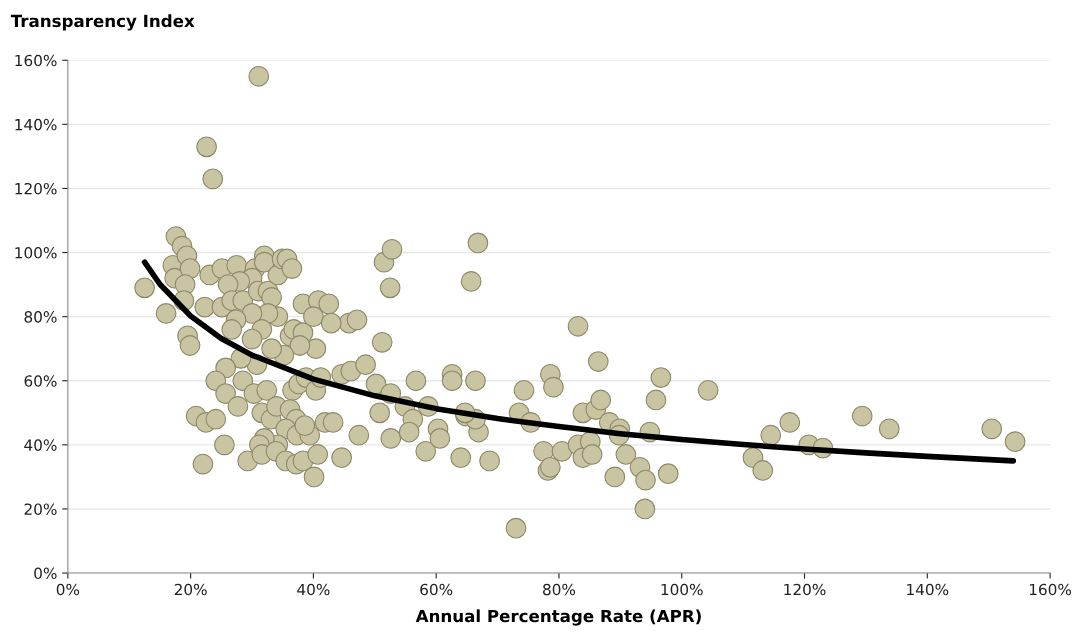  I want to click on x-tick-label: 120%, so click(805, 589).